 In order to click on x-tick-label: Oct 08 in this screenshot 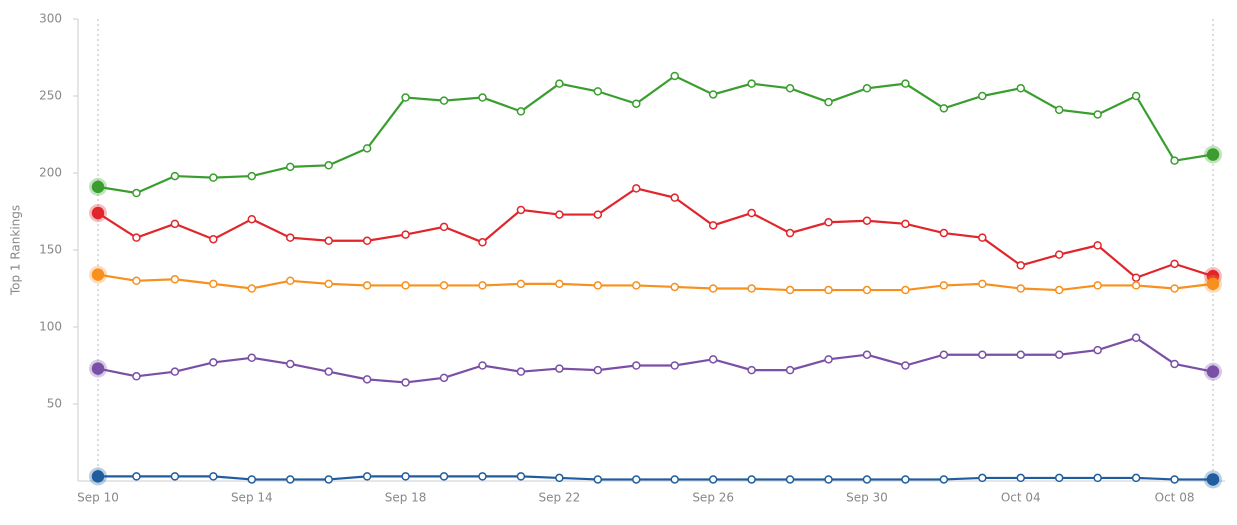, I will do `click(1175, 498)`.